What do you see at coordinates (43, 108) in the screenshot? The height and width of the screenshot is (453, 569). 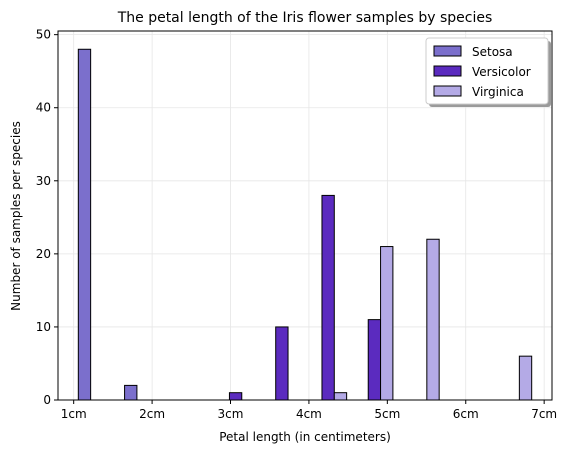 I see `y-tick-label-4: 40` at bounding box center [43, 108].